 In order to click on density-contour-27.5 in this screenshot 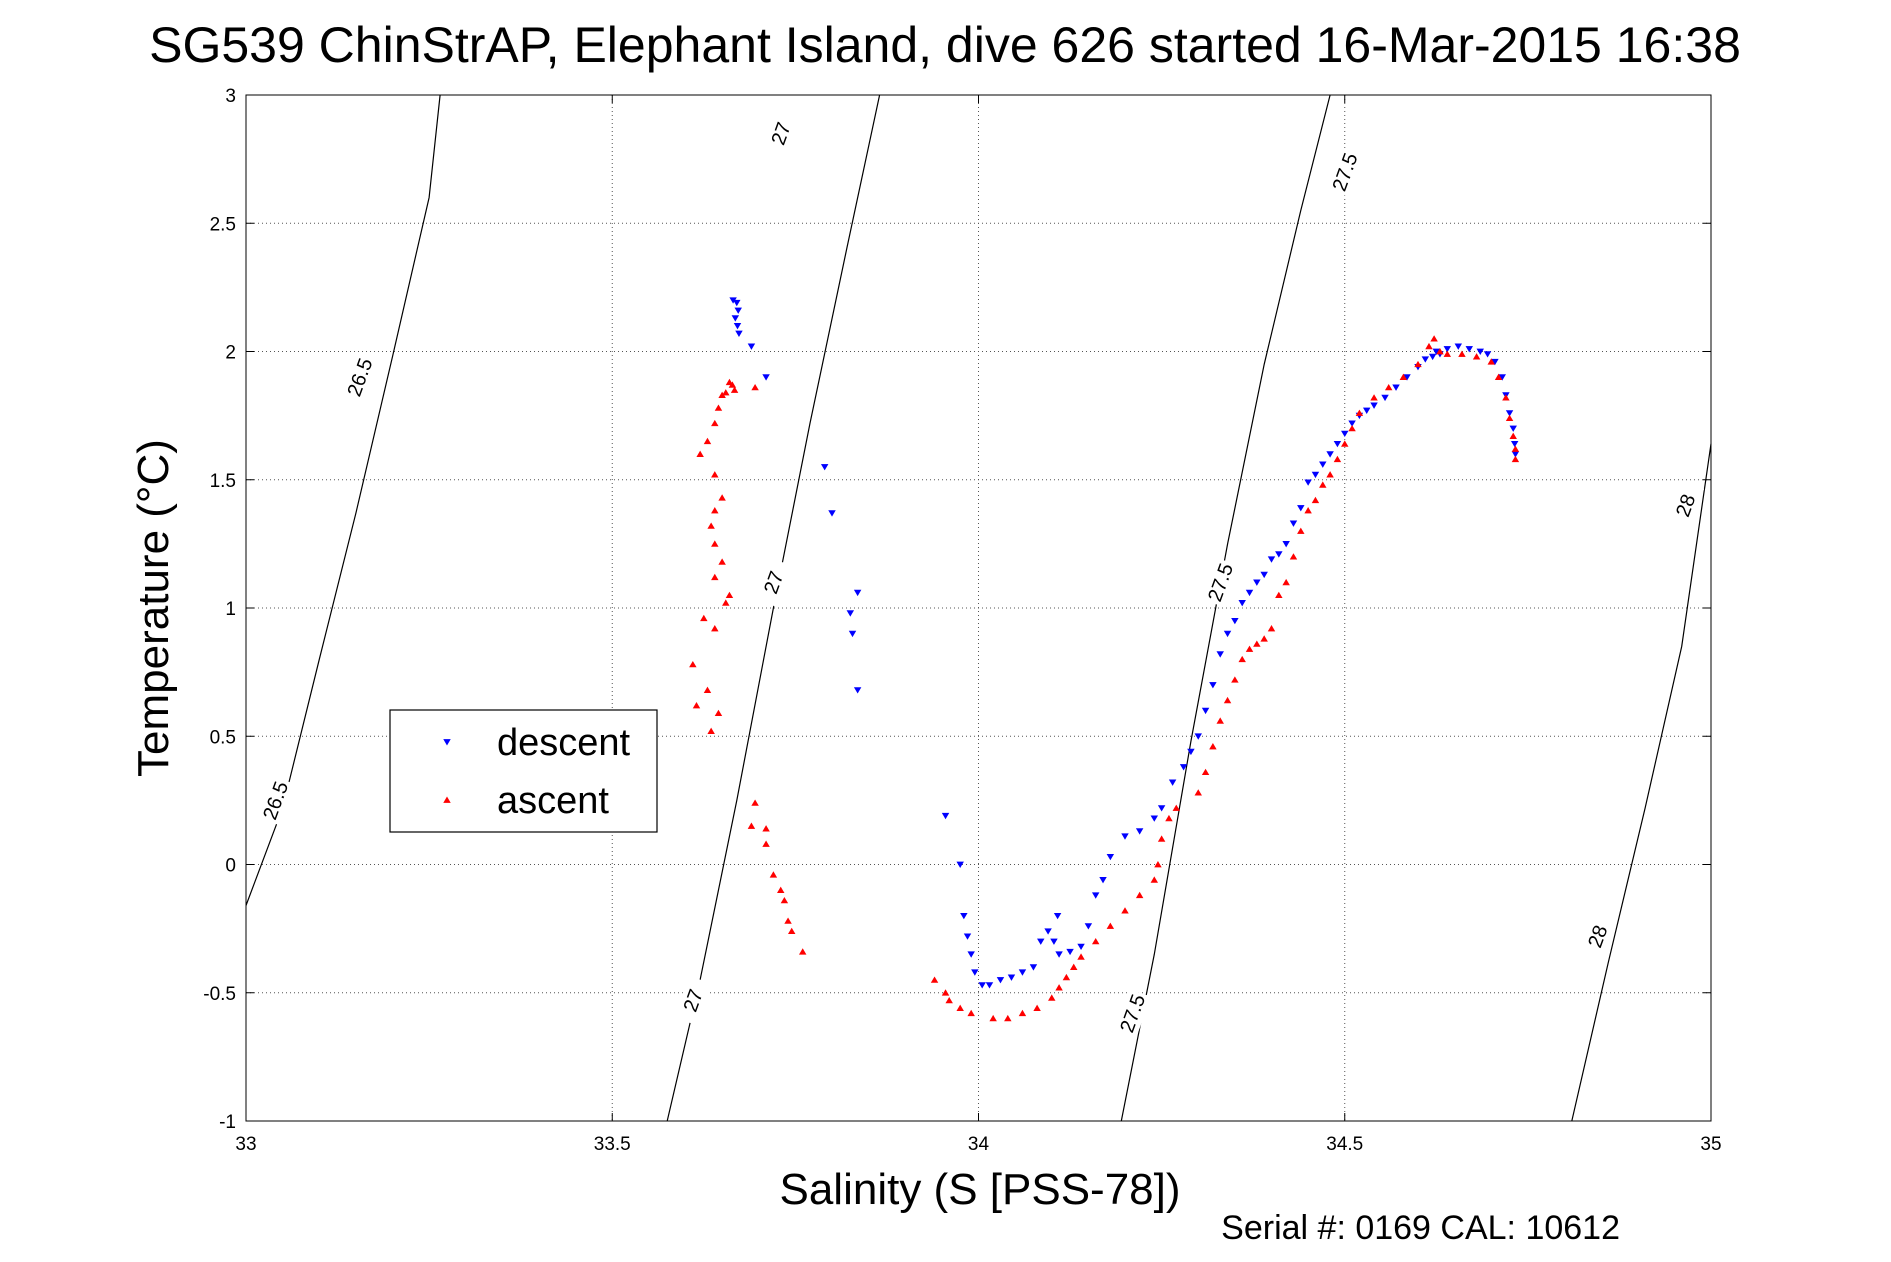, I will do `click(1225, 608)`.